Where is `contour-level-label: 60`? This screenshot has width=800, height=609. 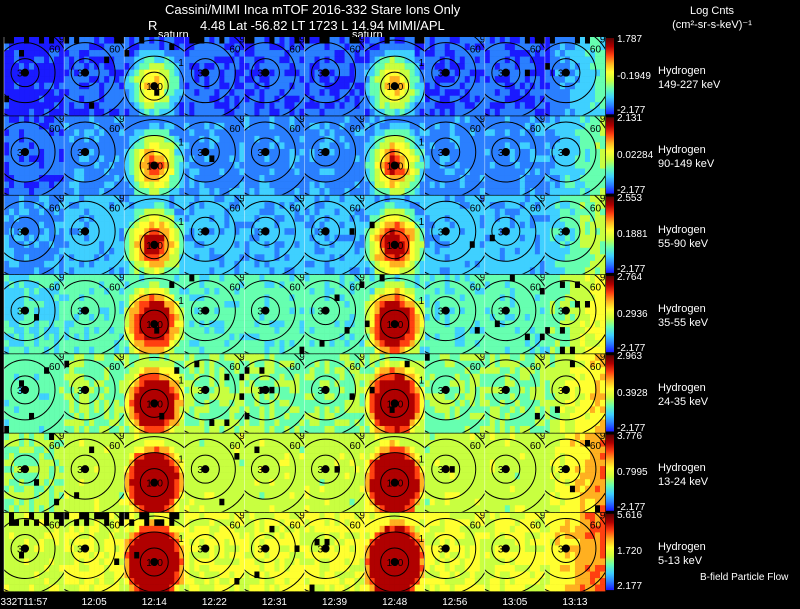 contour-level-label: 60 is located at coordinates (235, 208).